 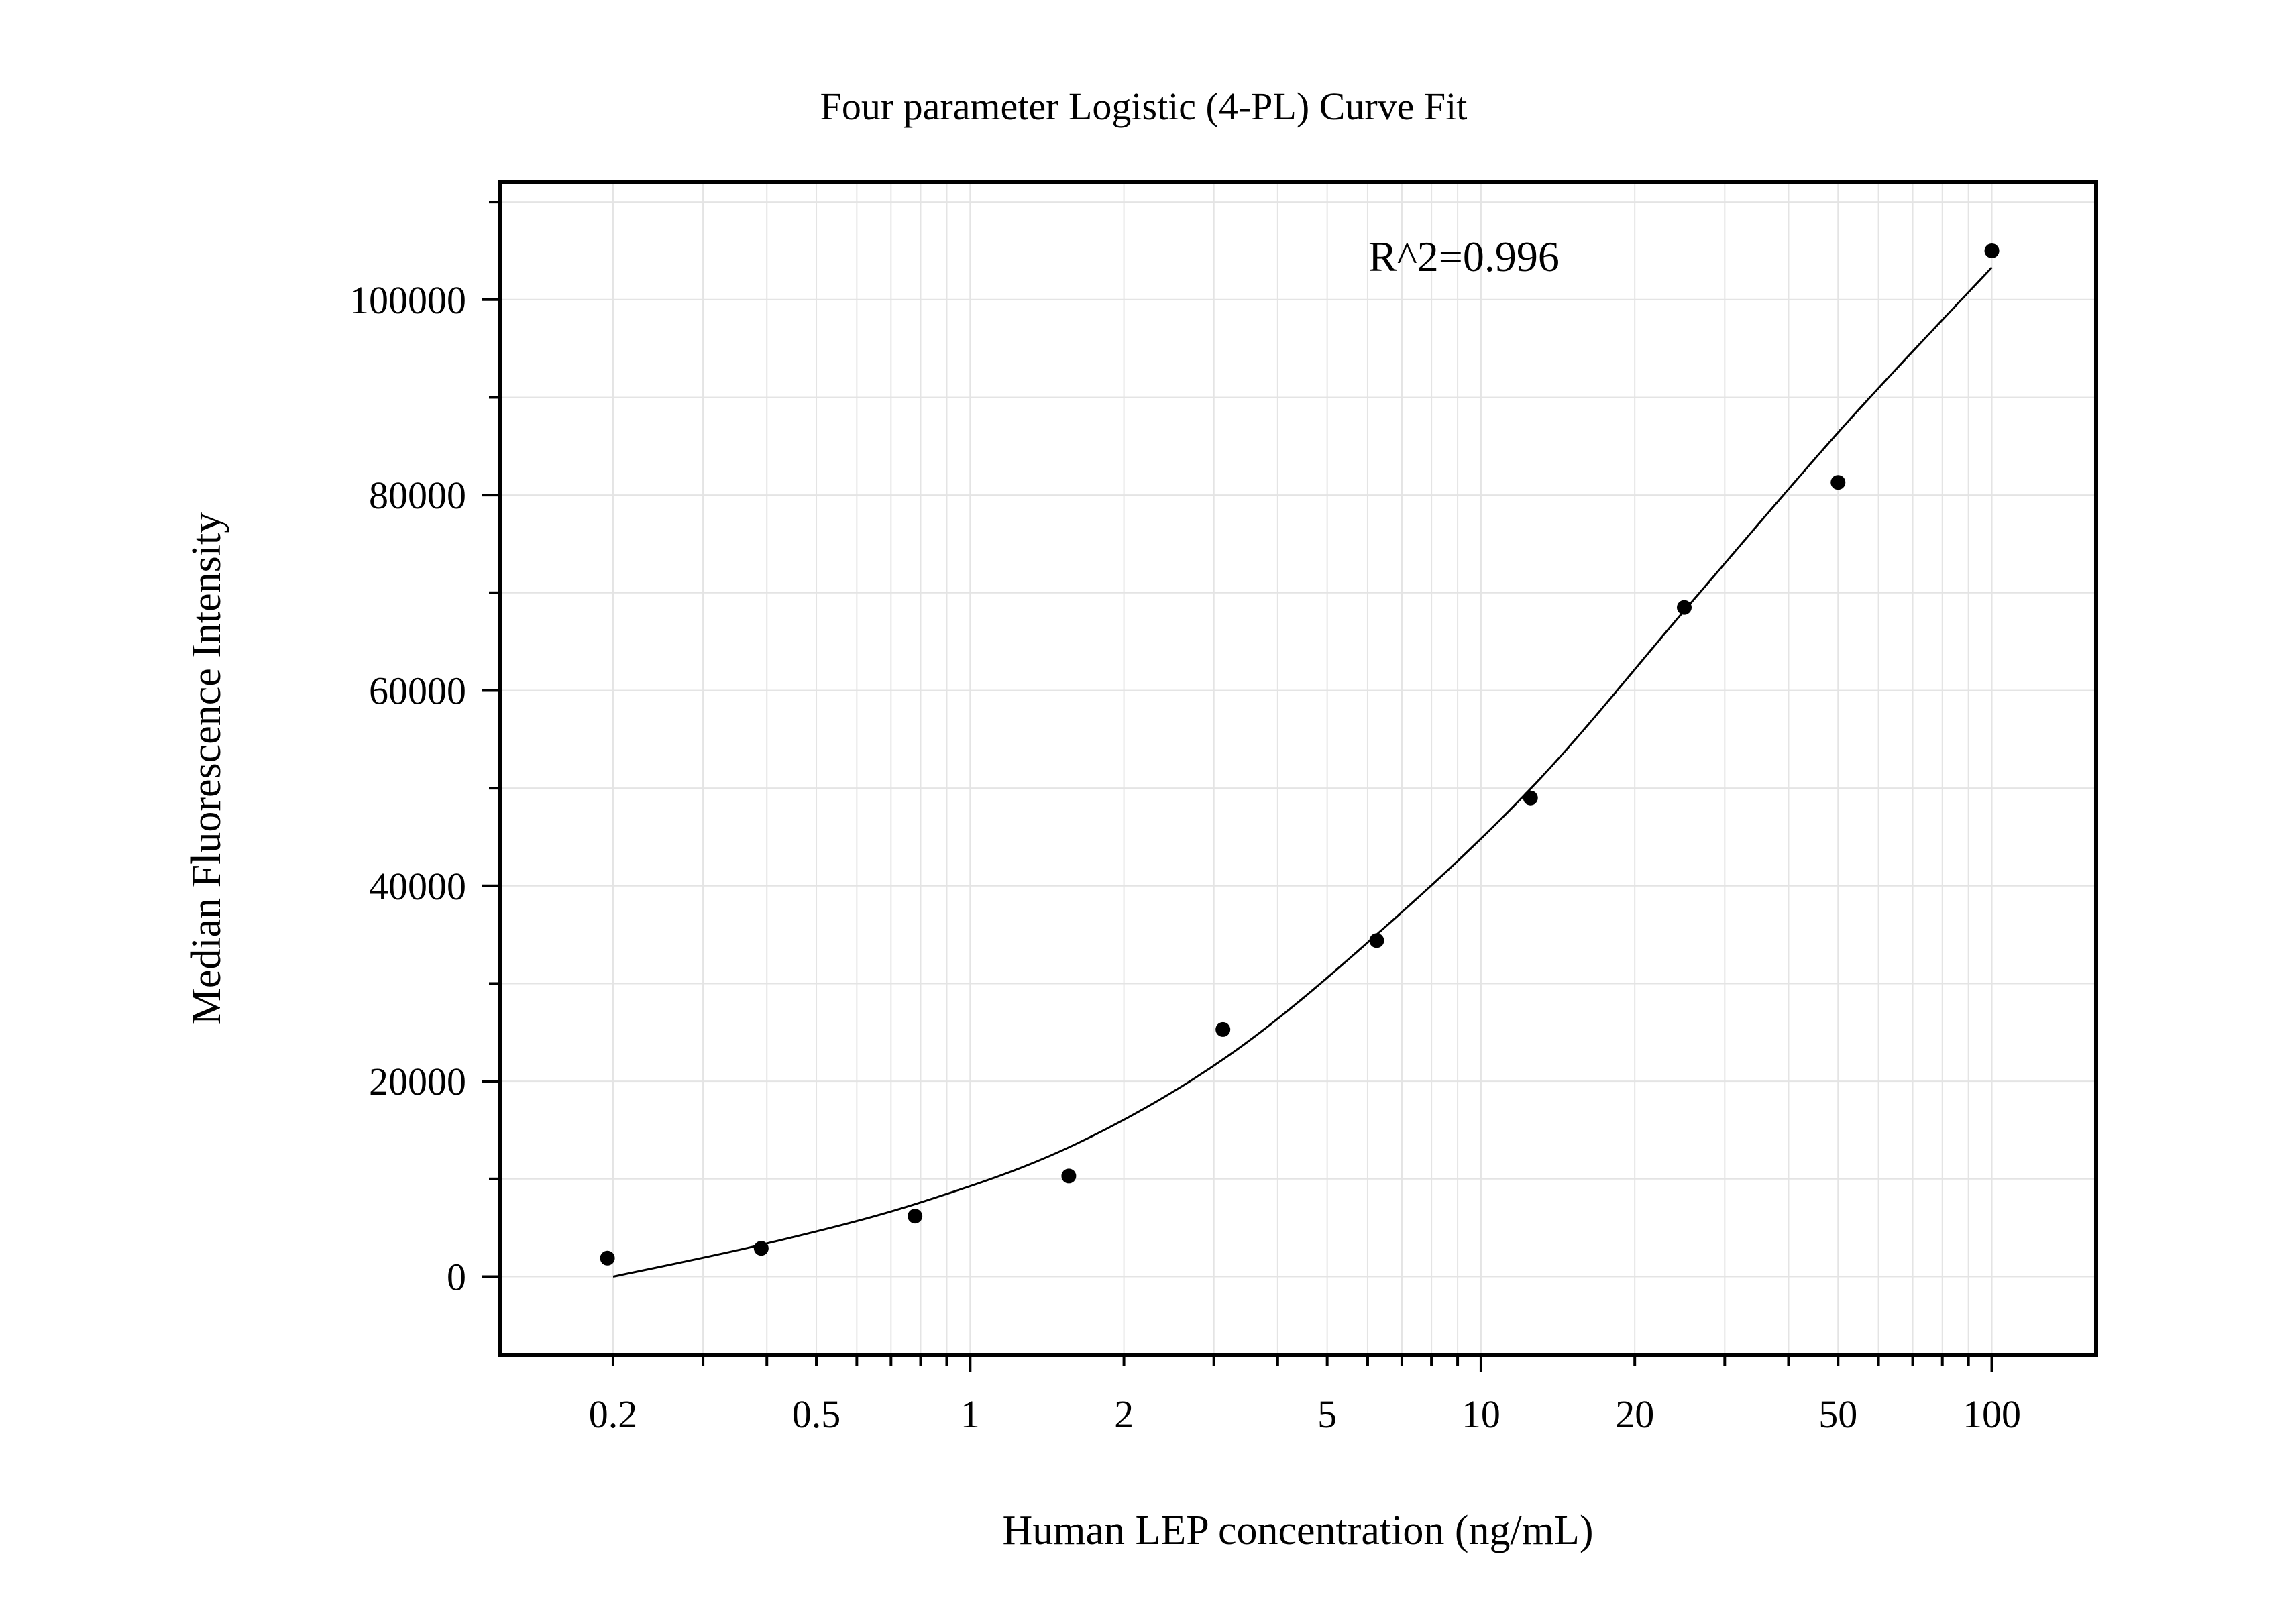 I want to click on x-tick-label: 20, so click(x=1634, y=1414).